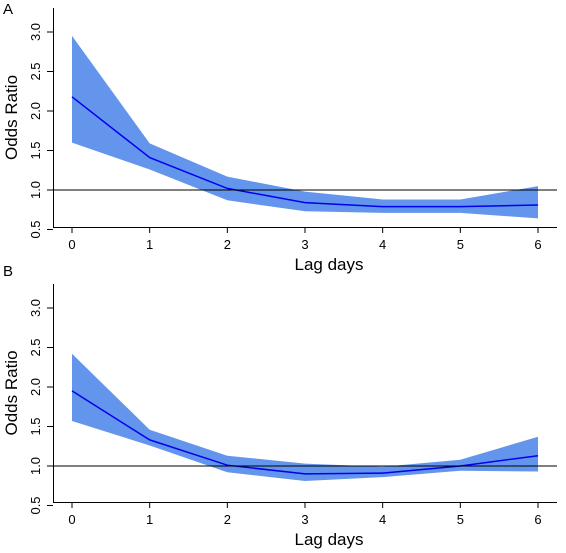 This screenshot has width=566, height=553. I want to click on panel-label: B, so click(8, 271).